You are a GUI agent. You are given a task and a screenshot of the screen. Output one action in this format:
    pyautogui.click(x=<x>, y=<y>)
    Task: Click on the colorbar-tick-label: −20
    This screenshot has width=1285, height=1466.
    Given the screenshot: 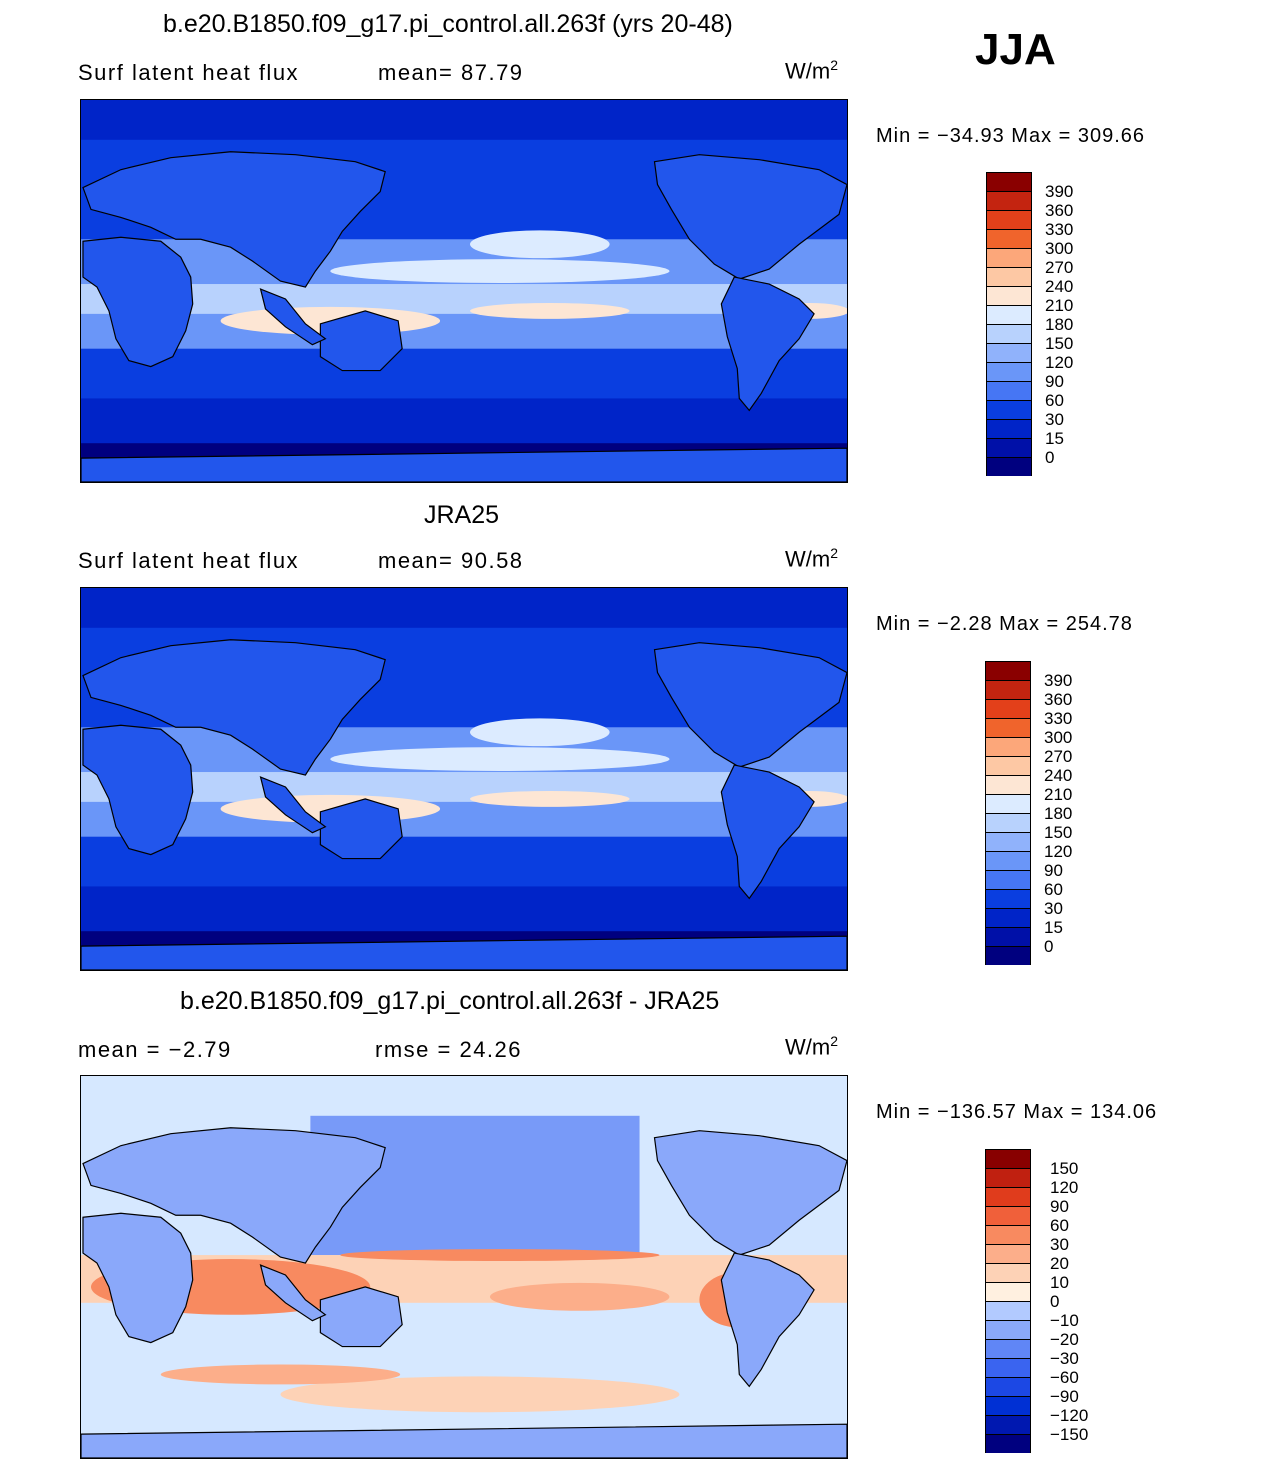 What is the action you would take?
    pyautogui.click(x=1064, y=1339)
    